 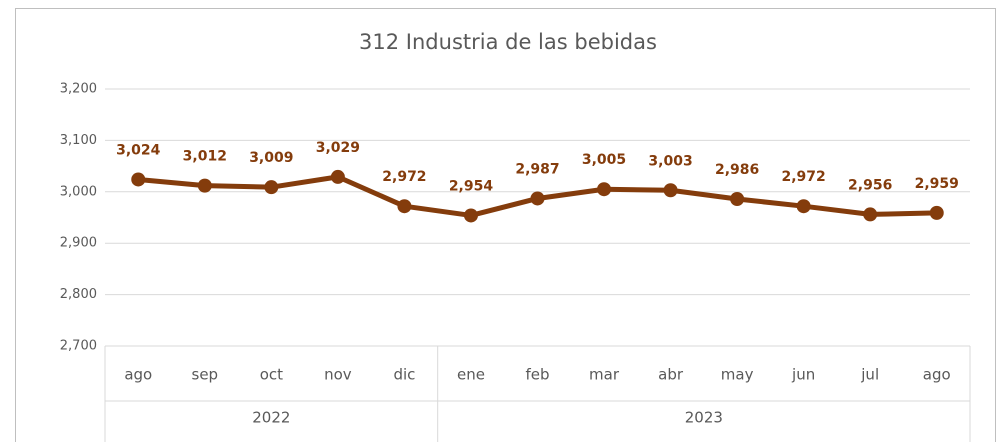 What do you see at coordinates (271, 158) in the screenshot?
I see `data-label: 3,009` at bounding box center [271, 158].